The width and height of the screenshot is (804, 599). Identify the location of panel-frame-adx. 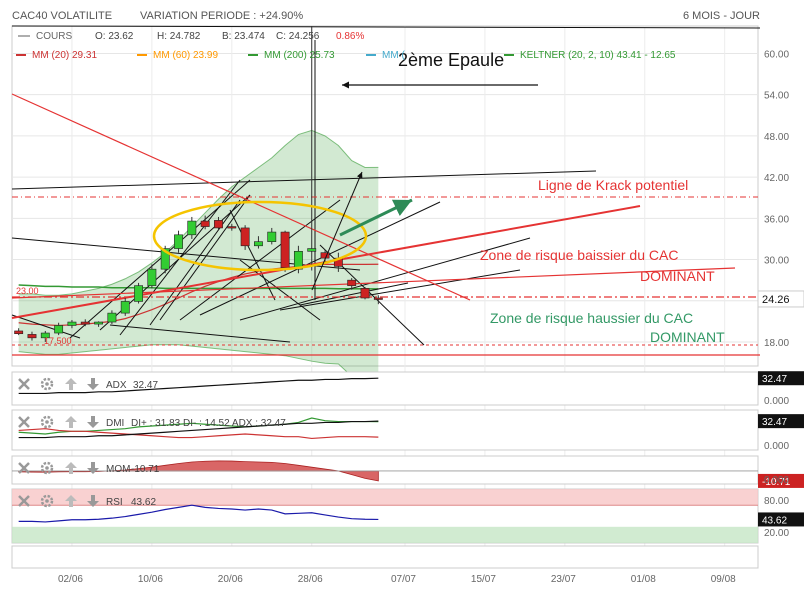
(385, 388).